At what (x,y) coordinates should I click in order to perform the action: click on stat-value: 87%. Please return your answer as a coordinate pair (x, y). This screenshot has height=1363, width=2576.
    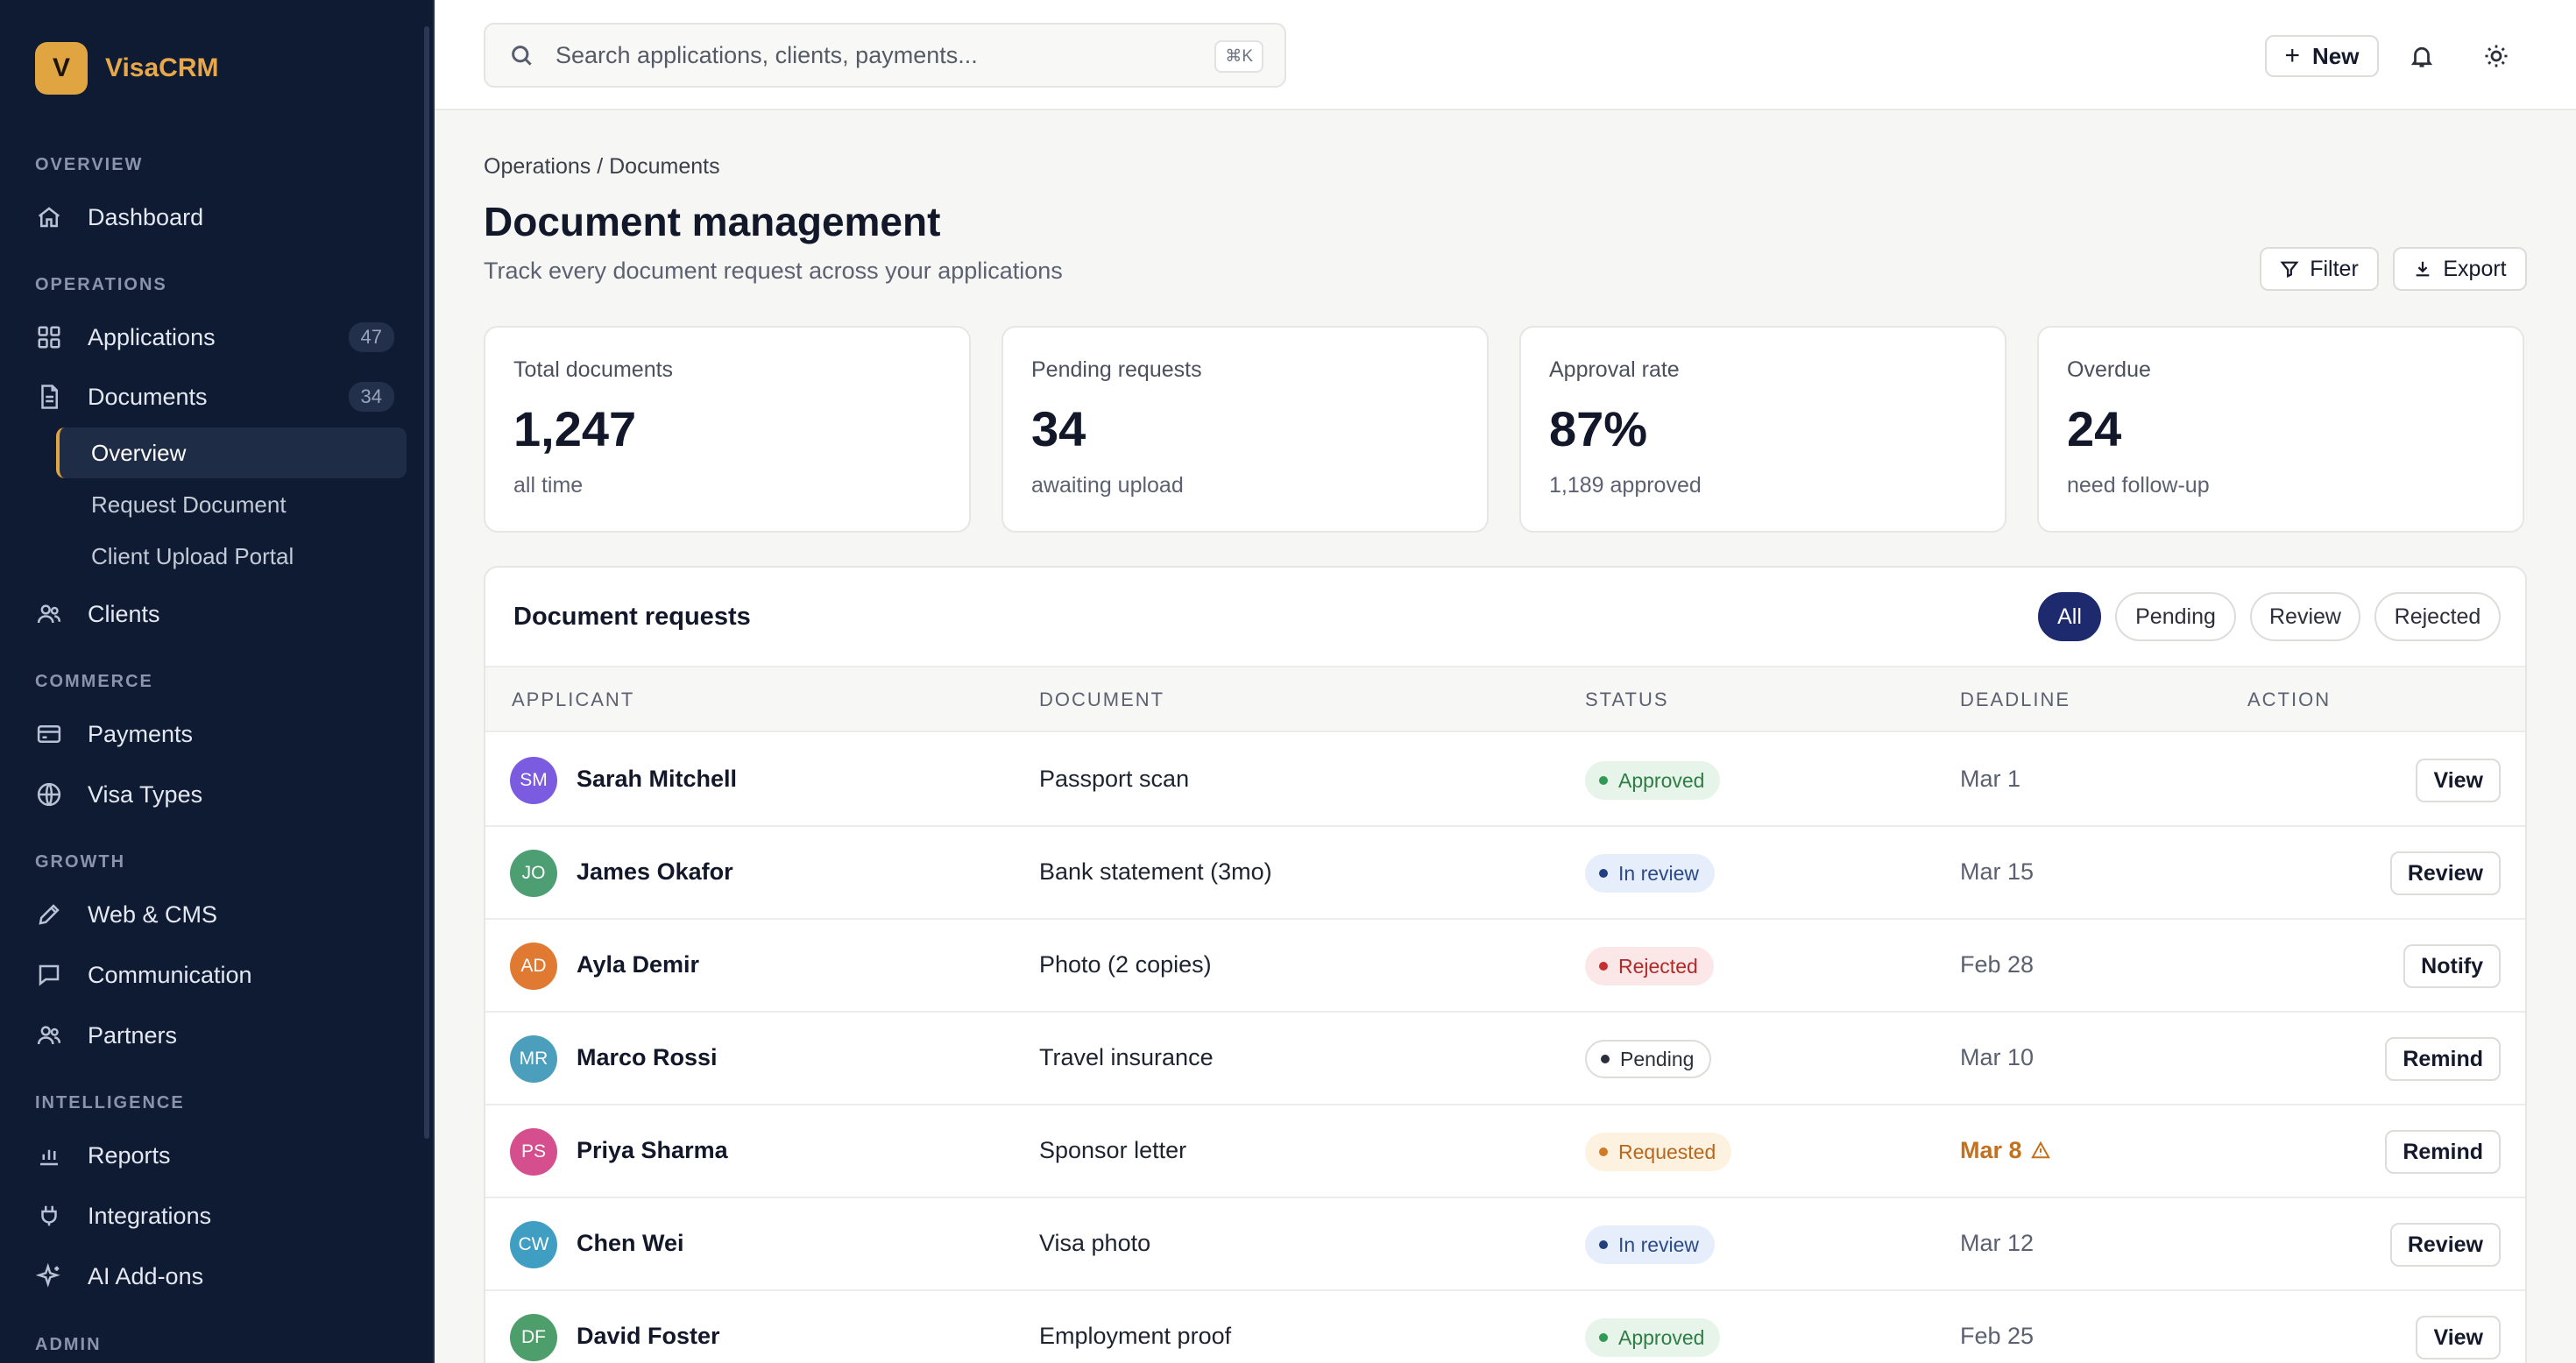
    Looking at the image, I should click on (1598, 429).